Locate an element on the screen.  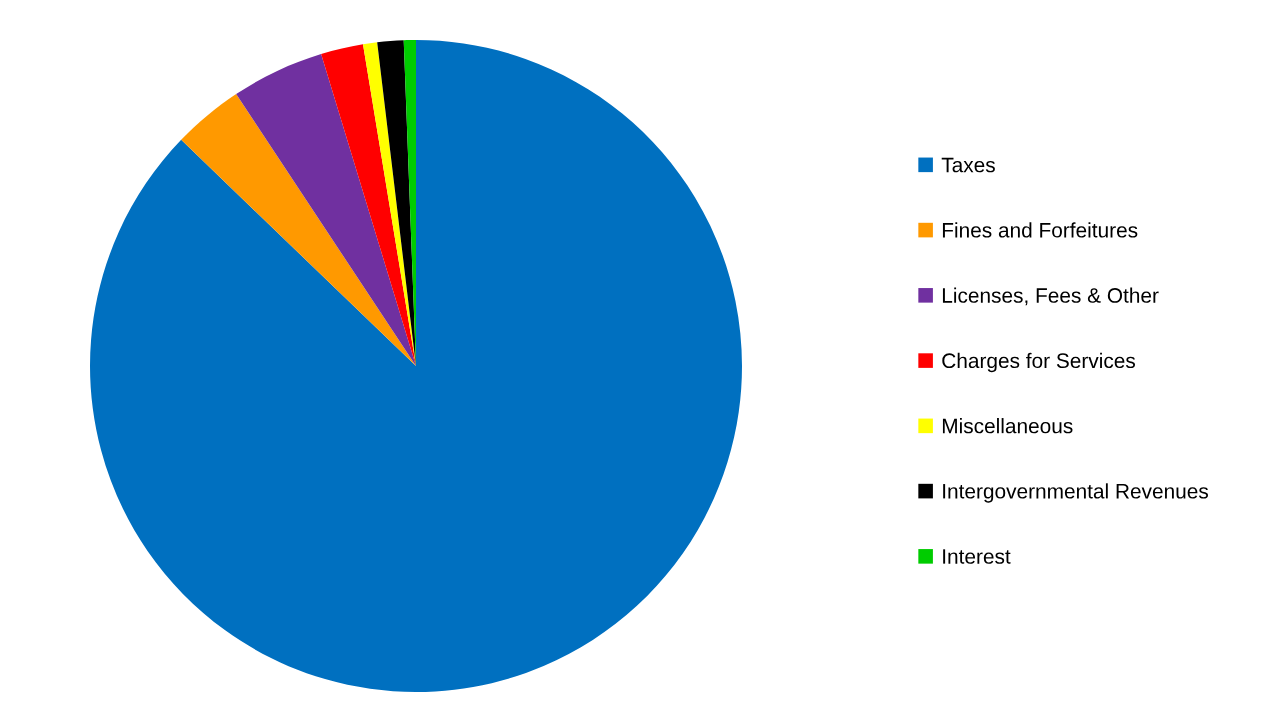
legend-label: Licenses, Fees & Other is located at coordinates (1050, 296).